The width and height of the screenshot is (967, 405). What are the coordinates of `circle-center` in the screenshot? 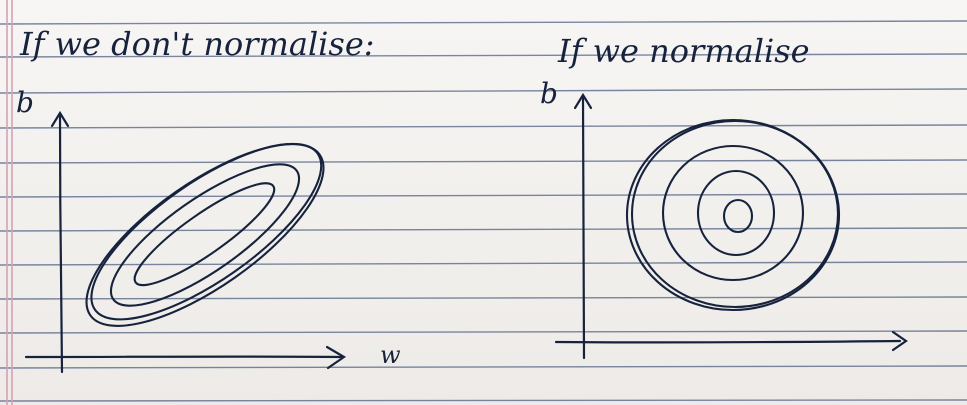 It's located at (738, 216).